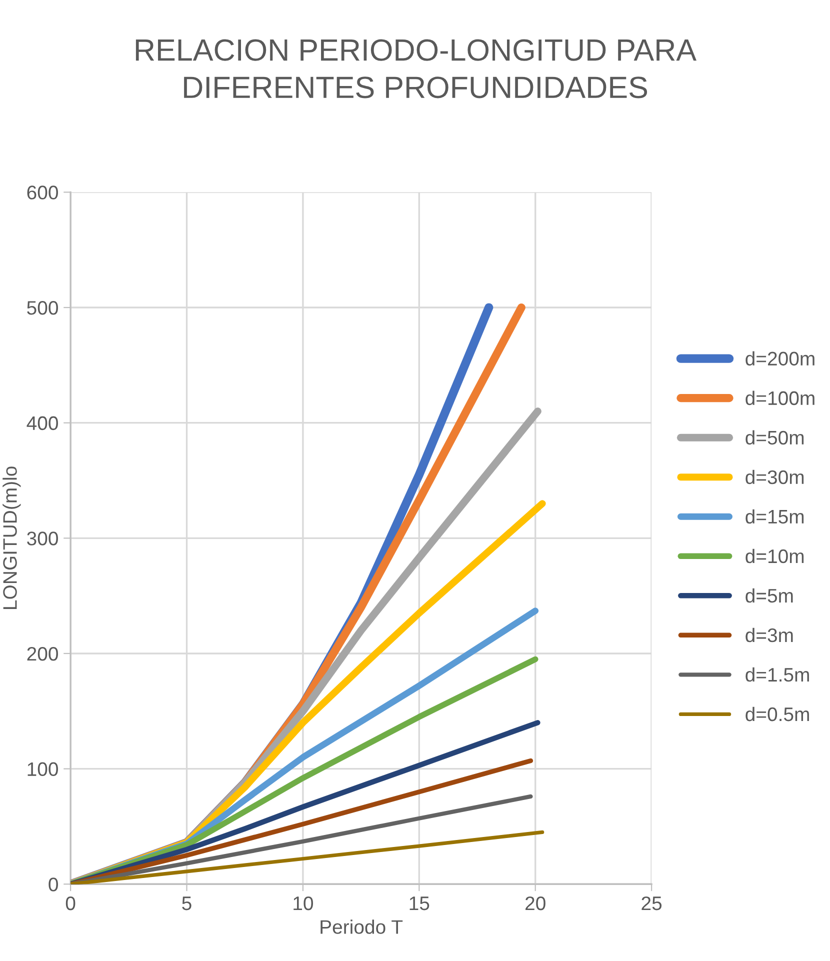 The width and height of the screenshot is (830, 961). I want to click on x-tick-label: 5, so click(187, 903).